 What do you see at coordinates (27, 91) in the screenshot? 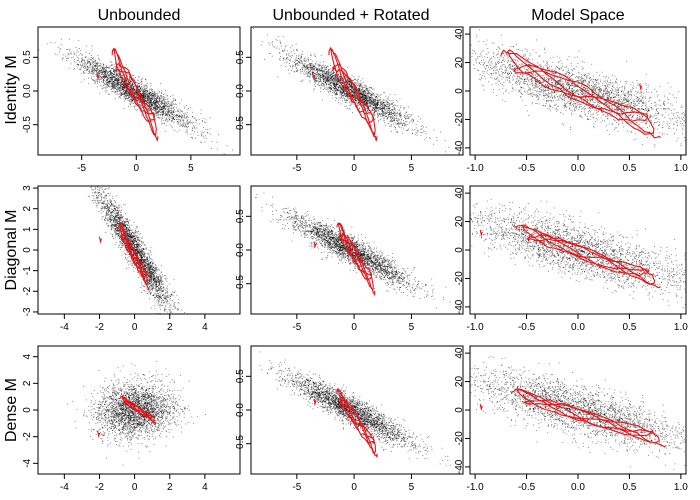
I see `y-tick-label: 0.0` at bounding box center [27, 91].